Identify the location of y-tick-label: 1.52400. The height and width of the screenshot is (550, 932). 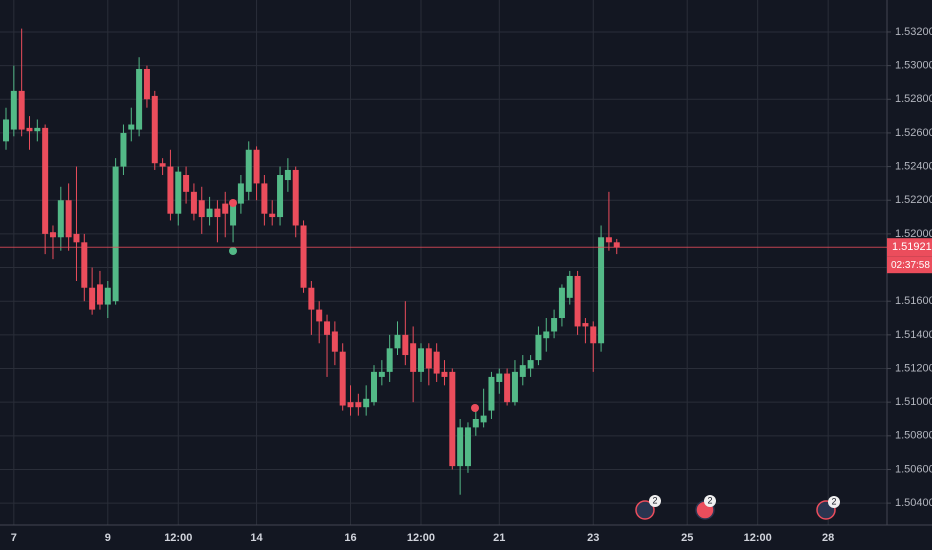
(913, 166).